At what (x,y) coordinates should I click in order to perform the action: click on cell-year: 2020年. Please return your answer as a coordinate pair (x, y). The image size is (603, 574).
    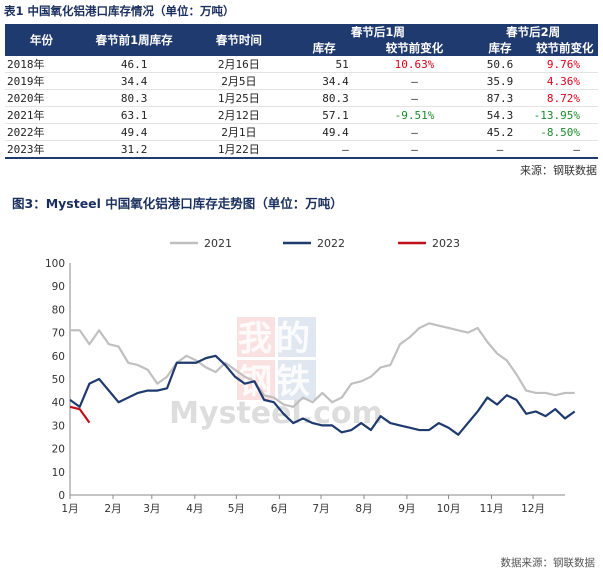
    Looking at the image, I should click on (42, 98).